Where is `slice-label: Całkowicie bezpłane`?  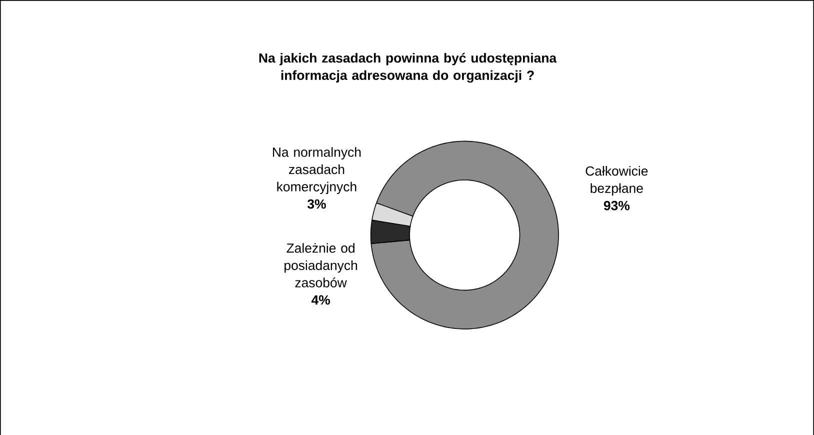 slice-label: Całkowicie bezpłane is located at coordinates (617, 181).